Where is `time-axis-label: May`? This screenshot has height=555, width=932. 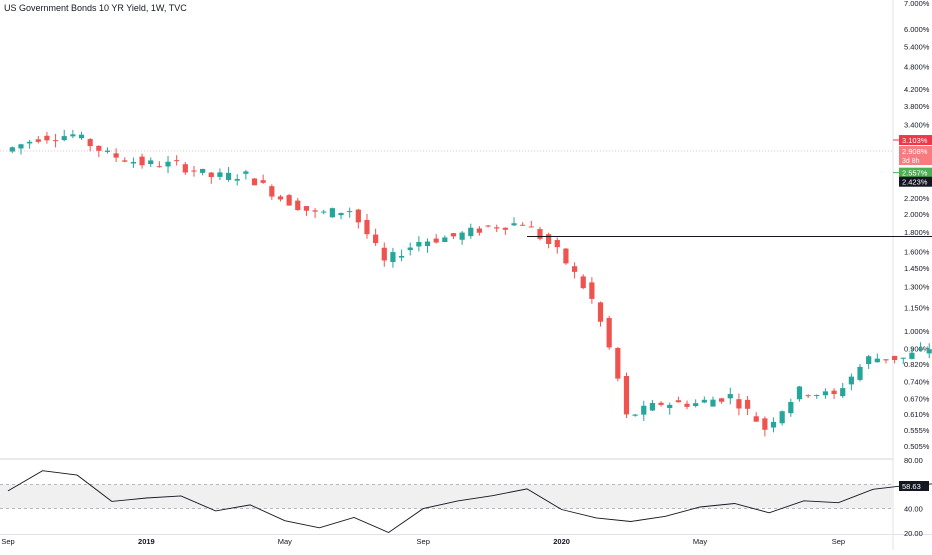 time-axis-label: May is located at coordinates (700, 541).